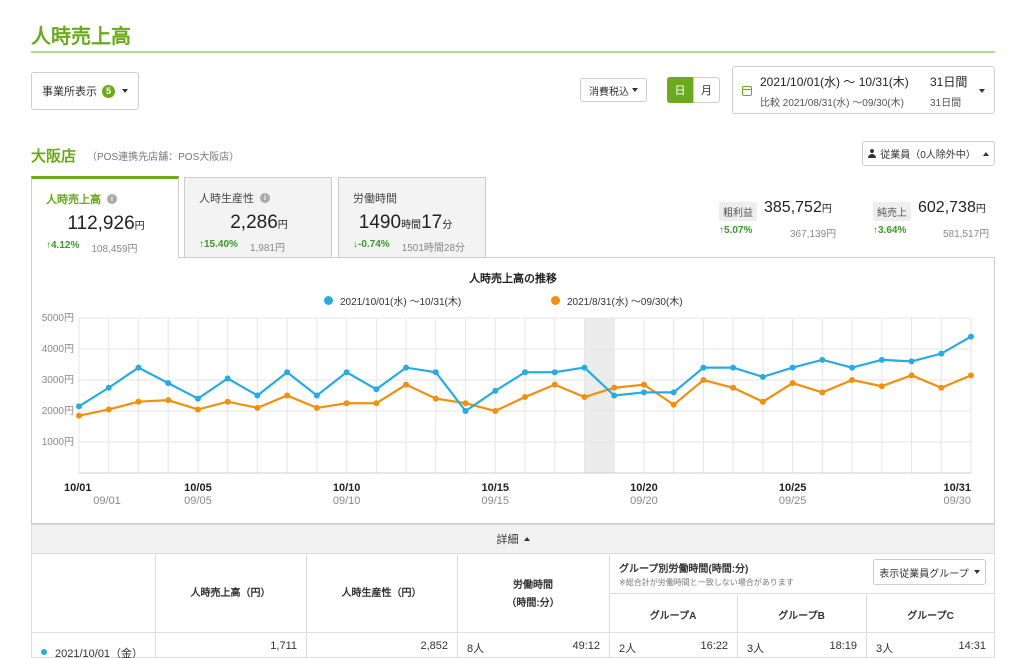 This screenshot has height=658, width=1025. I want to click on x-tick-label-compare: 09/01, so click(107, 501).